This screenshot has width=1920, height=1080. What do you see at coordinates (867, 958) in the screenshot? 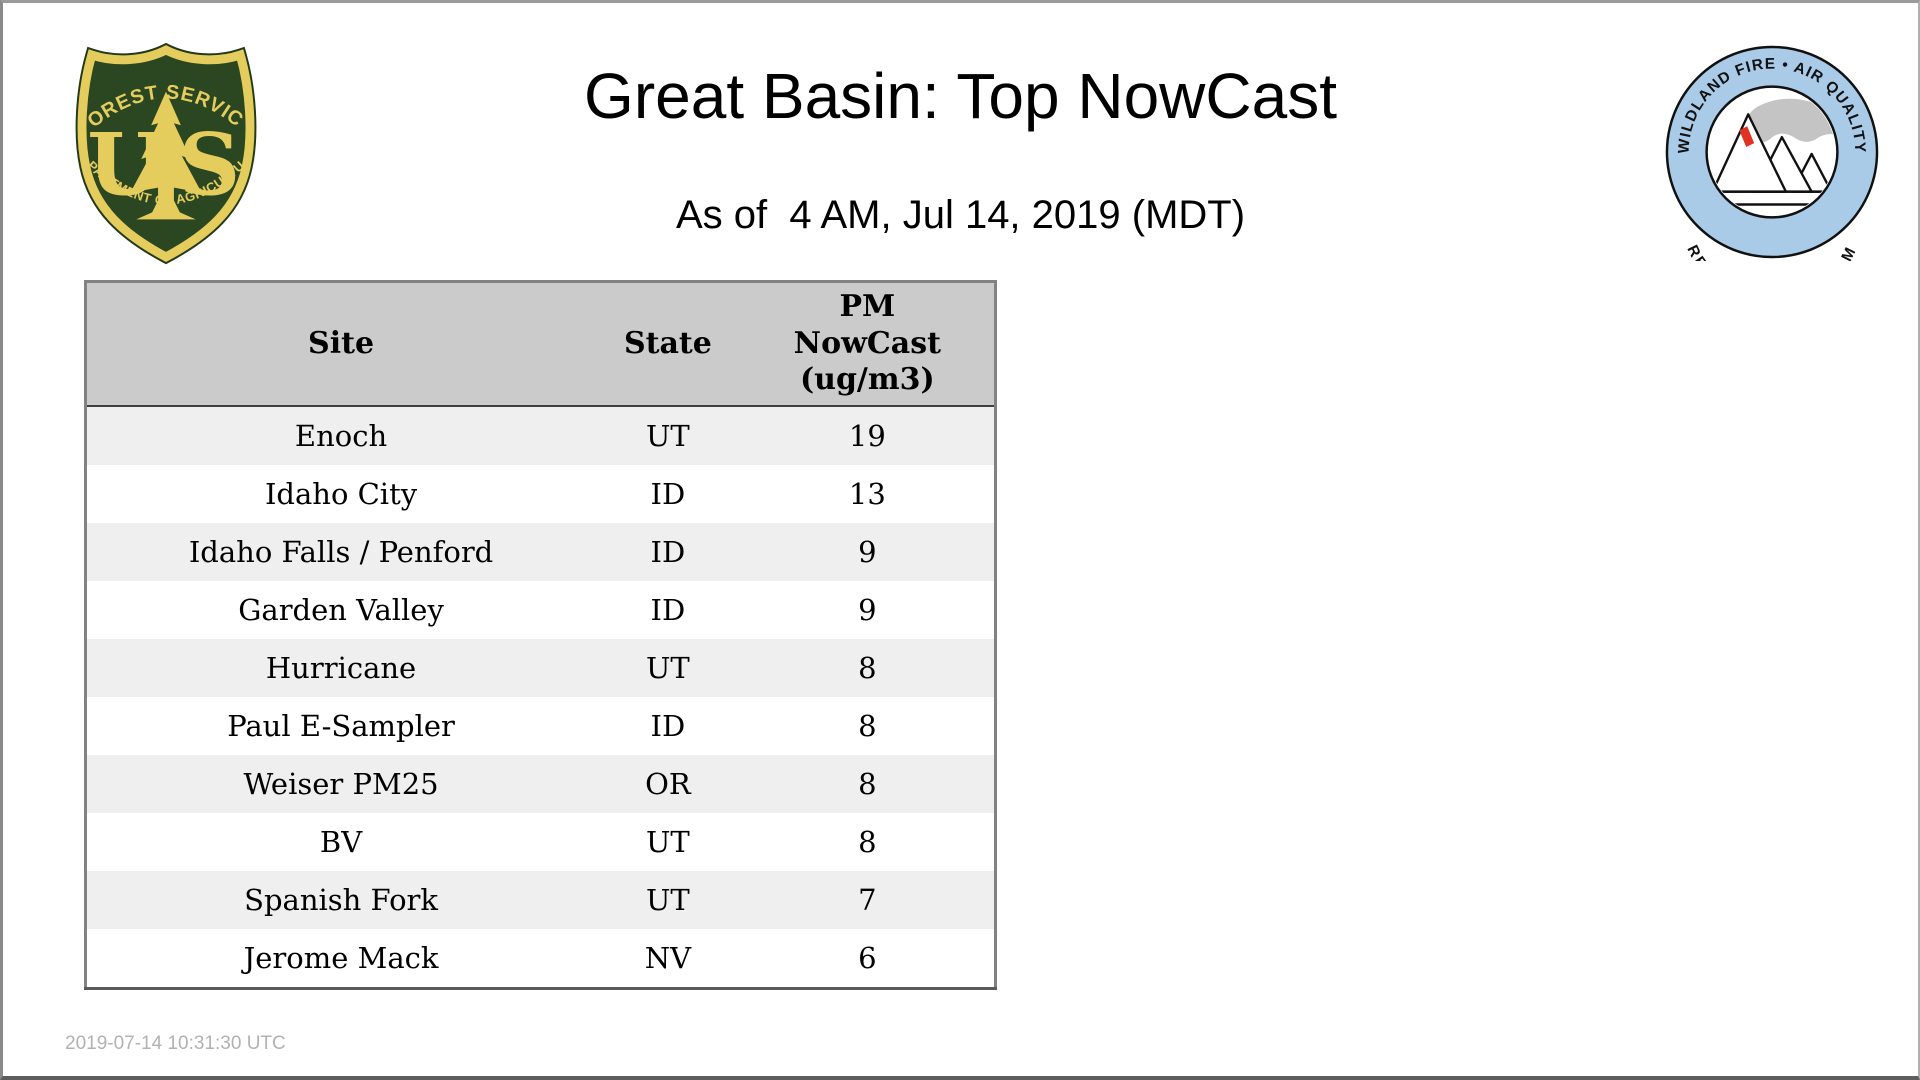
I see `pm-nowcast-cell: 6` at bounding box center [867, 958].